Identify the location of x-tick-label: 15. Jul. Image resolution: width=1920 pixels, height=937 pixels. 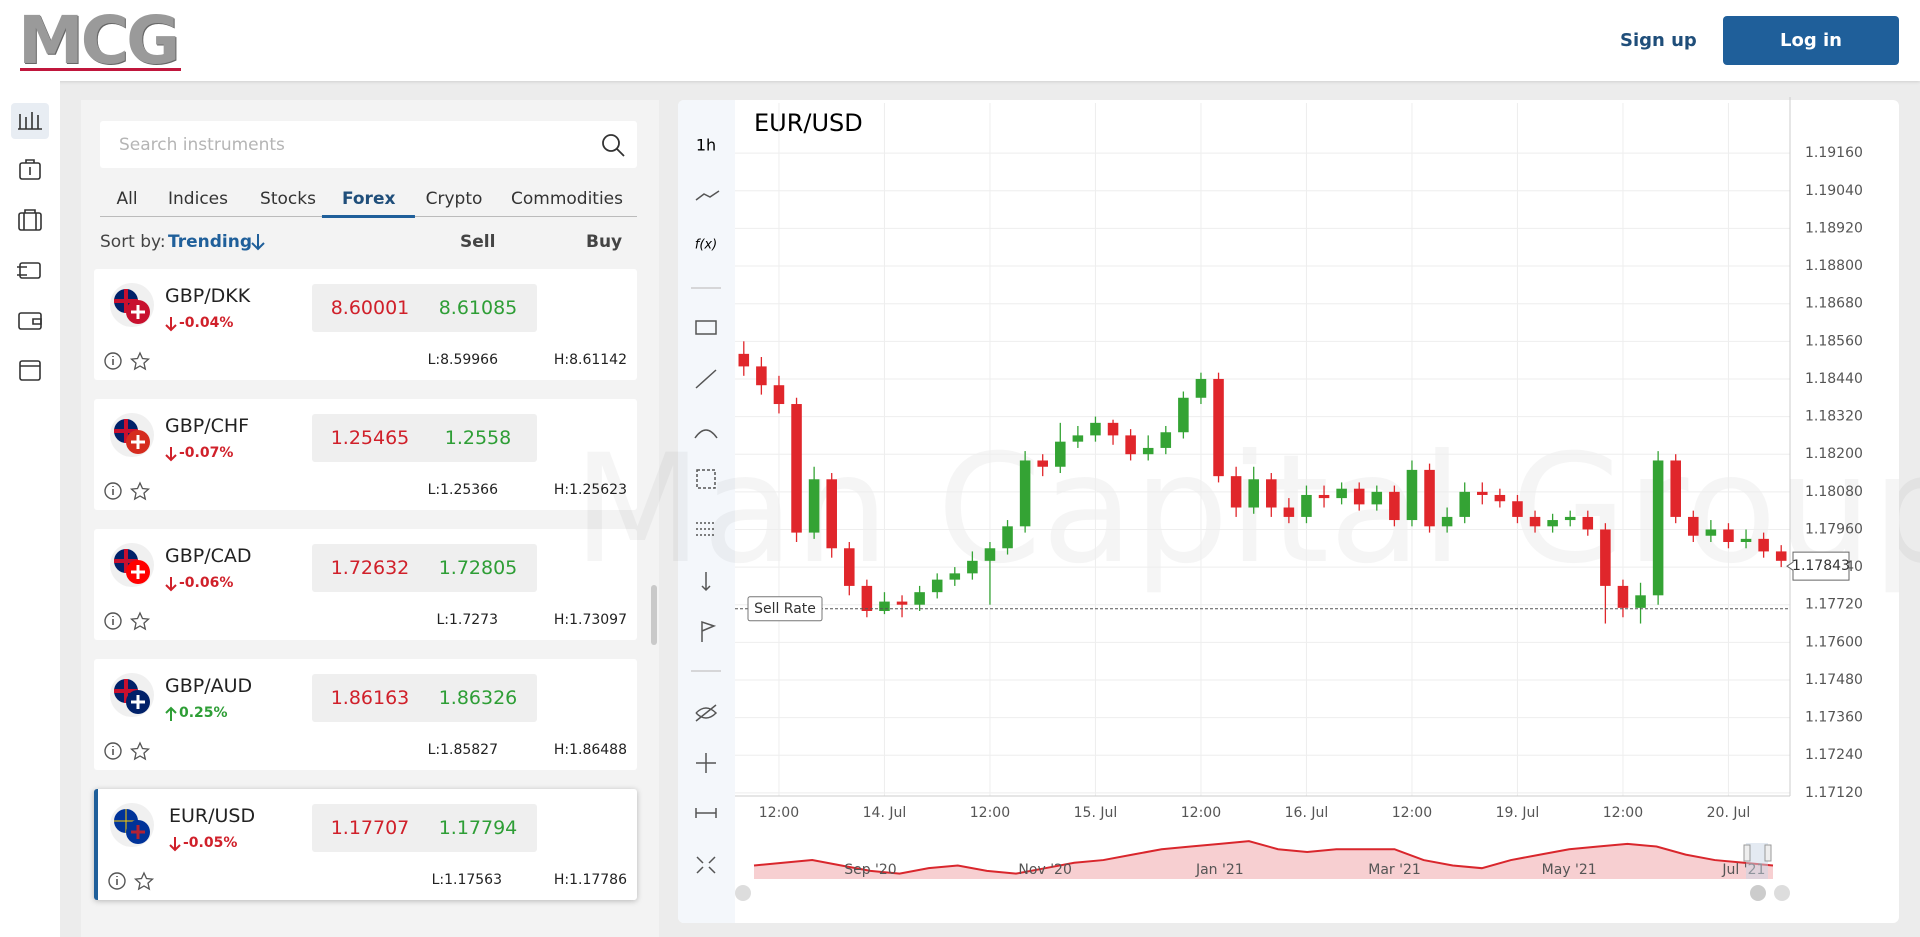
(1096, 813).